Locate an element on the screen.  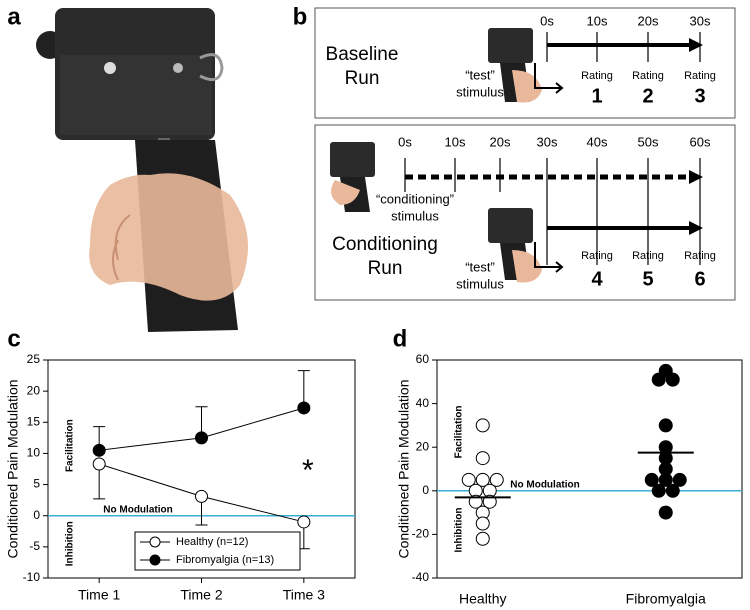
rating-number: 3 is located at coordinates (699, 96).